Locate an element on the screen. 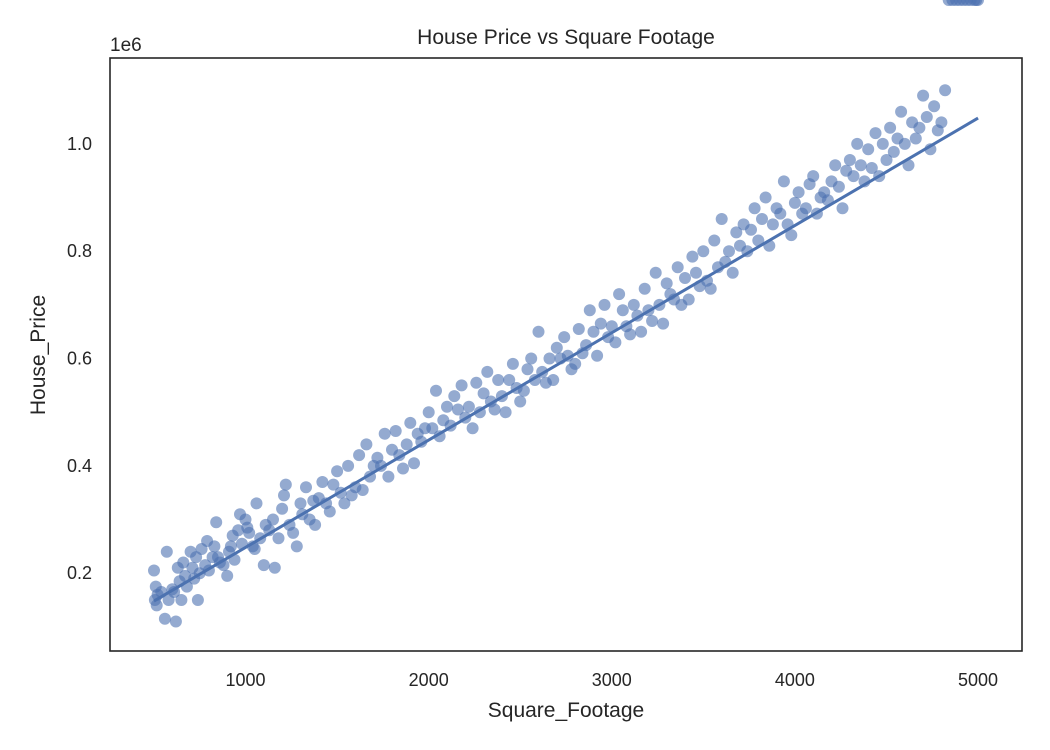  y-offset-label: 1e6 is located at coordinates (126, 45).